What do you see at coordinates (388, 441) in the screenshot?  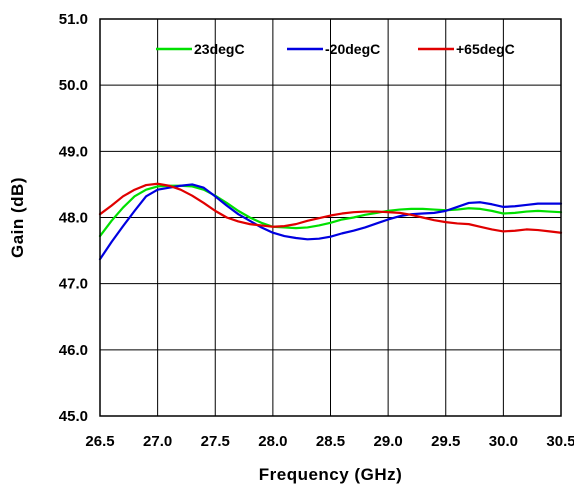 I see `x-tick-label: 29.0` at bounding box center [388, 441].